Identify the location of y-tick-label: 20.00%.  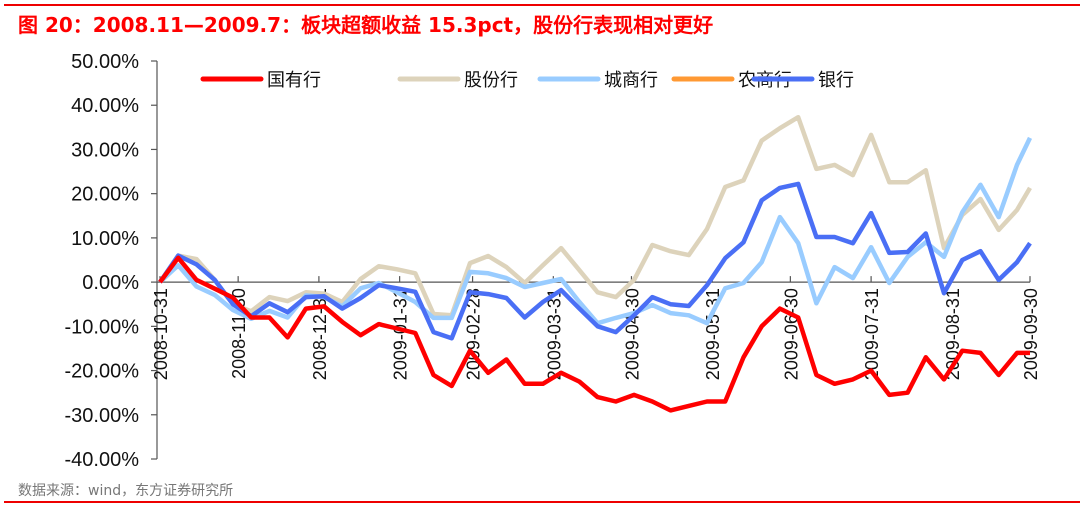
(105, 195).